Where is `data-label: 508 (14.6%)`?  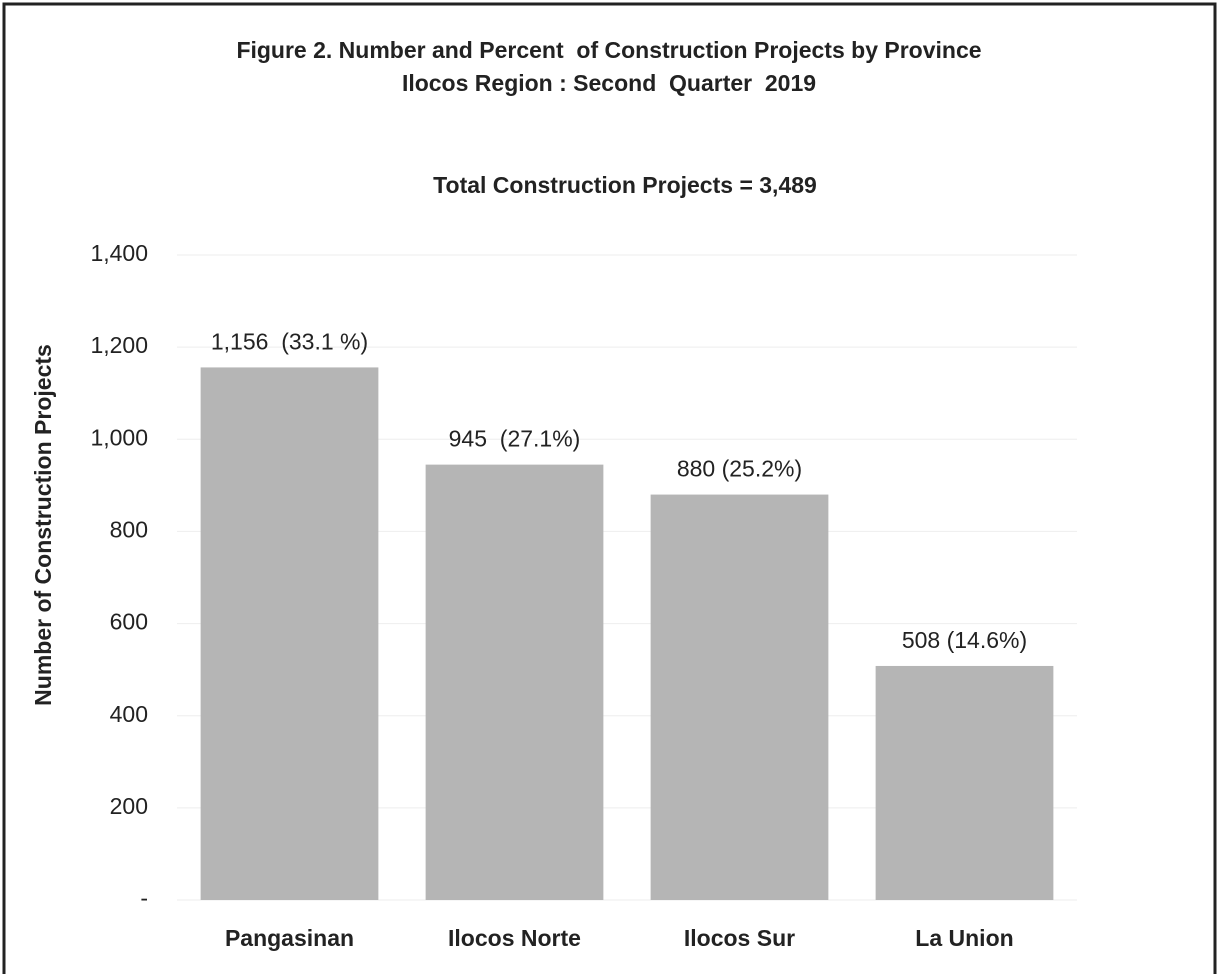
data-label: 508 (14.6%) is located at coordinates (964, 640).